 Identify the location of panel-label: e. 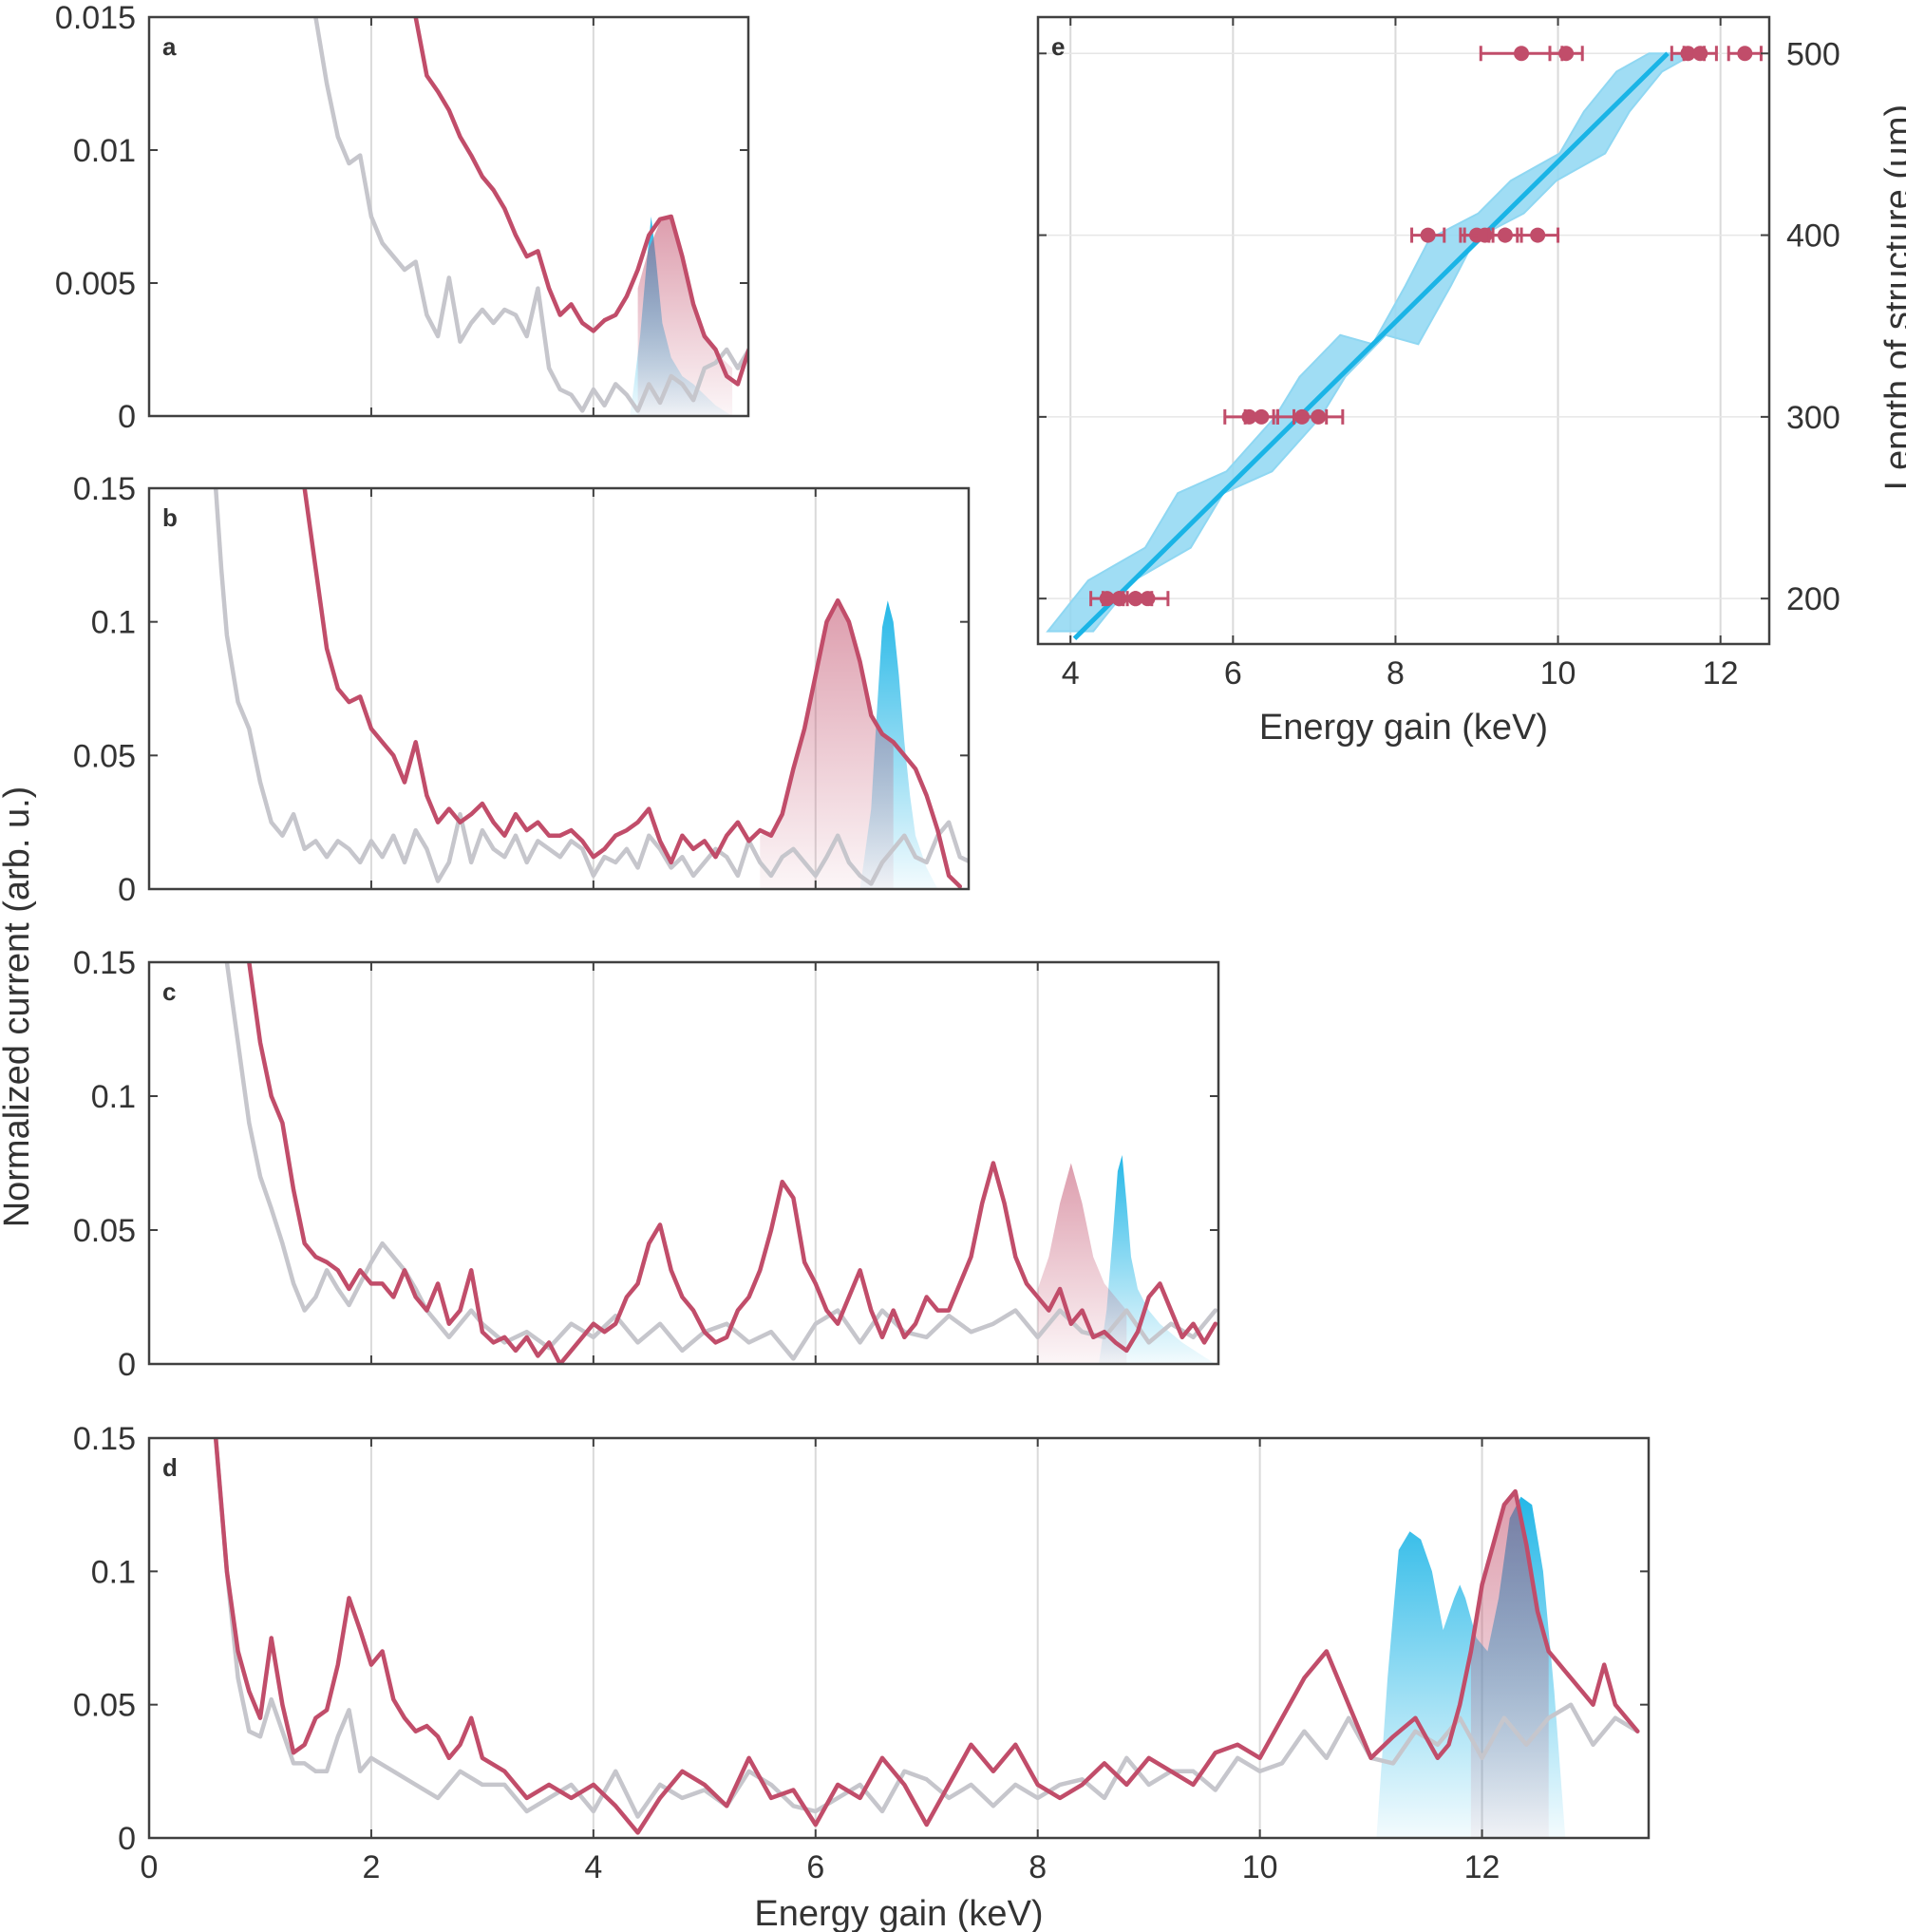
(1058, 46).